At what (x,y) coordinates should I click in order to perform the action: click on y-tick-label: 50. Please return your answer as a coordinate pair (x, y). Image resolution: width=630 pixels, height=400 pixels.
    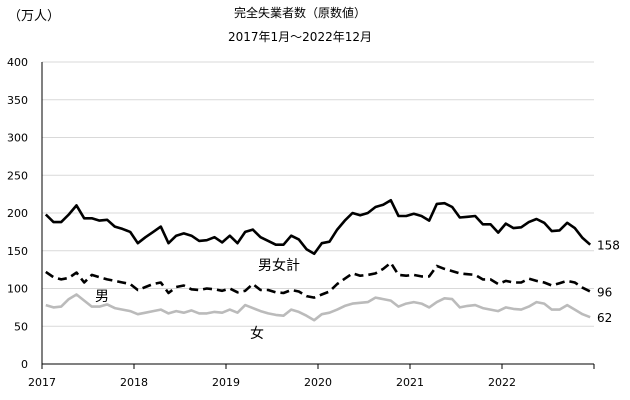
    Looking at the image, I should click on (21, 326).